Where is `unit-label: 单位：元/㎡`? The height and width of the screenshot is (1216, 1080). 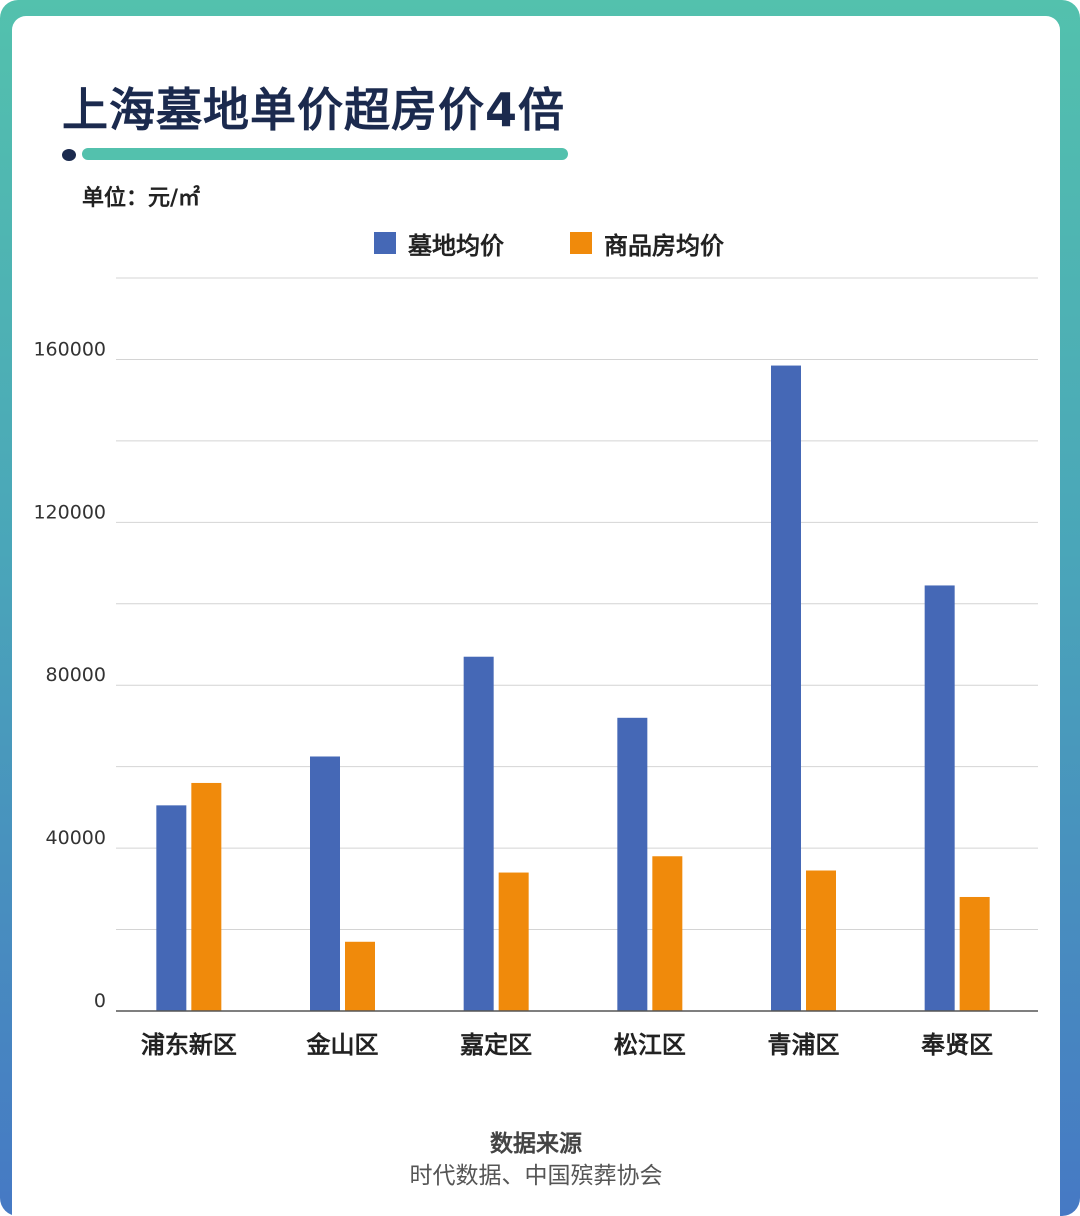 unit-label: 单位：元/㎡ is located at coordinates (141, 198).